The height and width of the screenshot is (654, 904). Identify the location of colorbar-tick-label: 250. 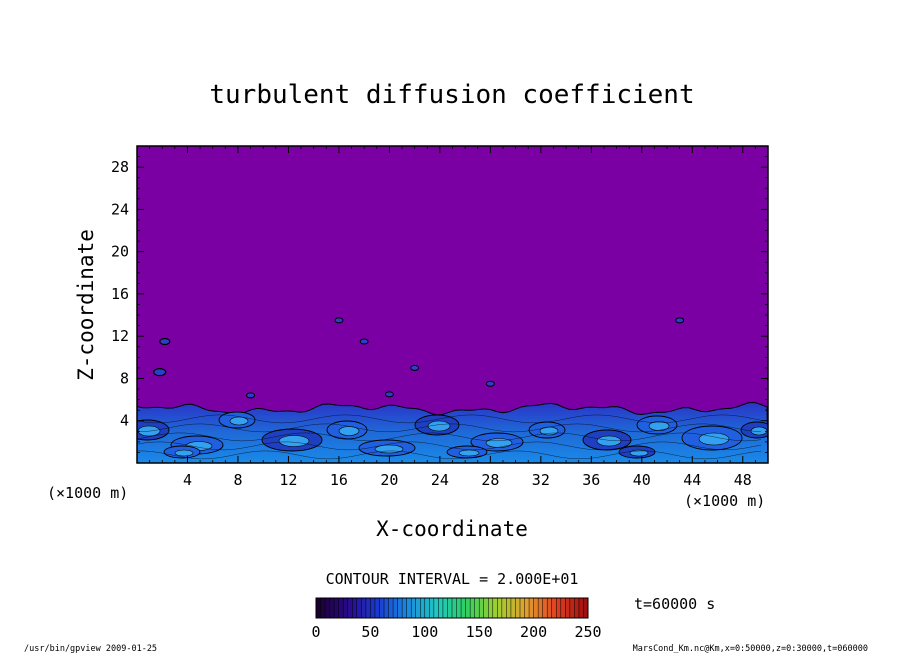
(587, 632).